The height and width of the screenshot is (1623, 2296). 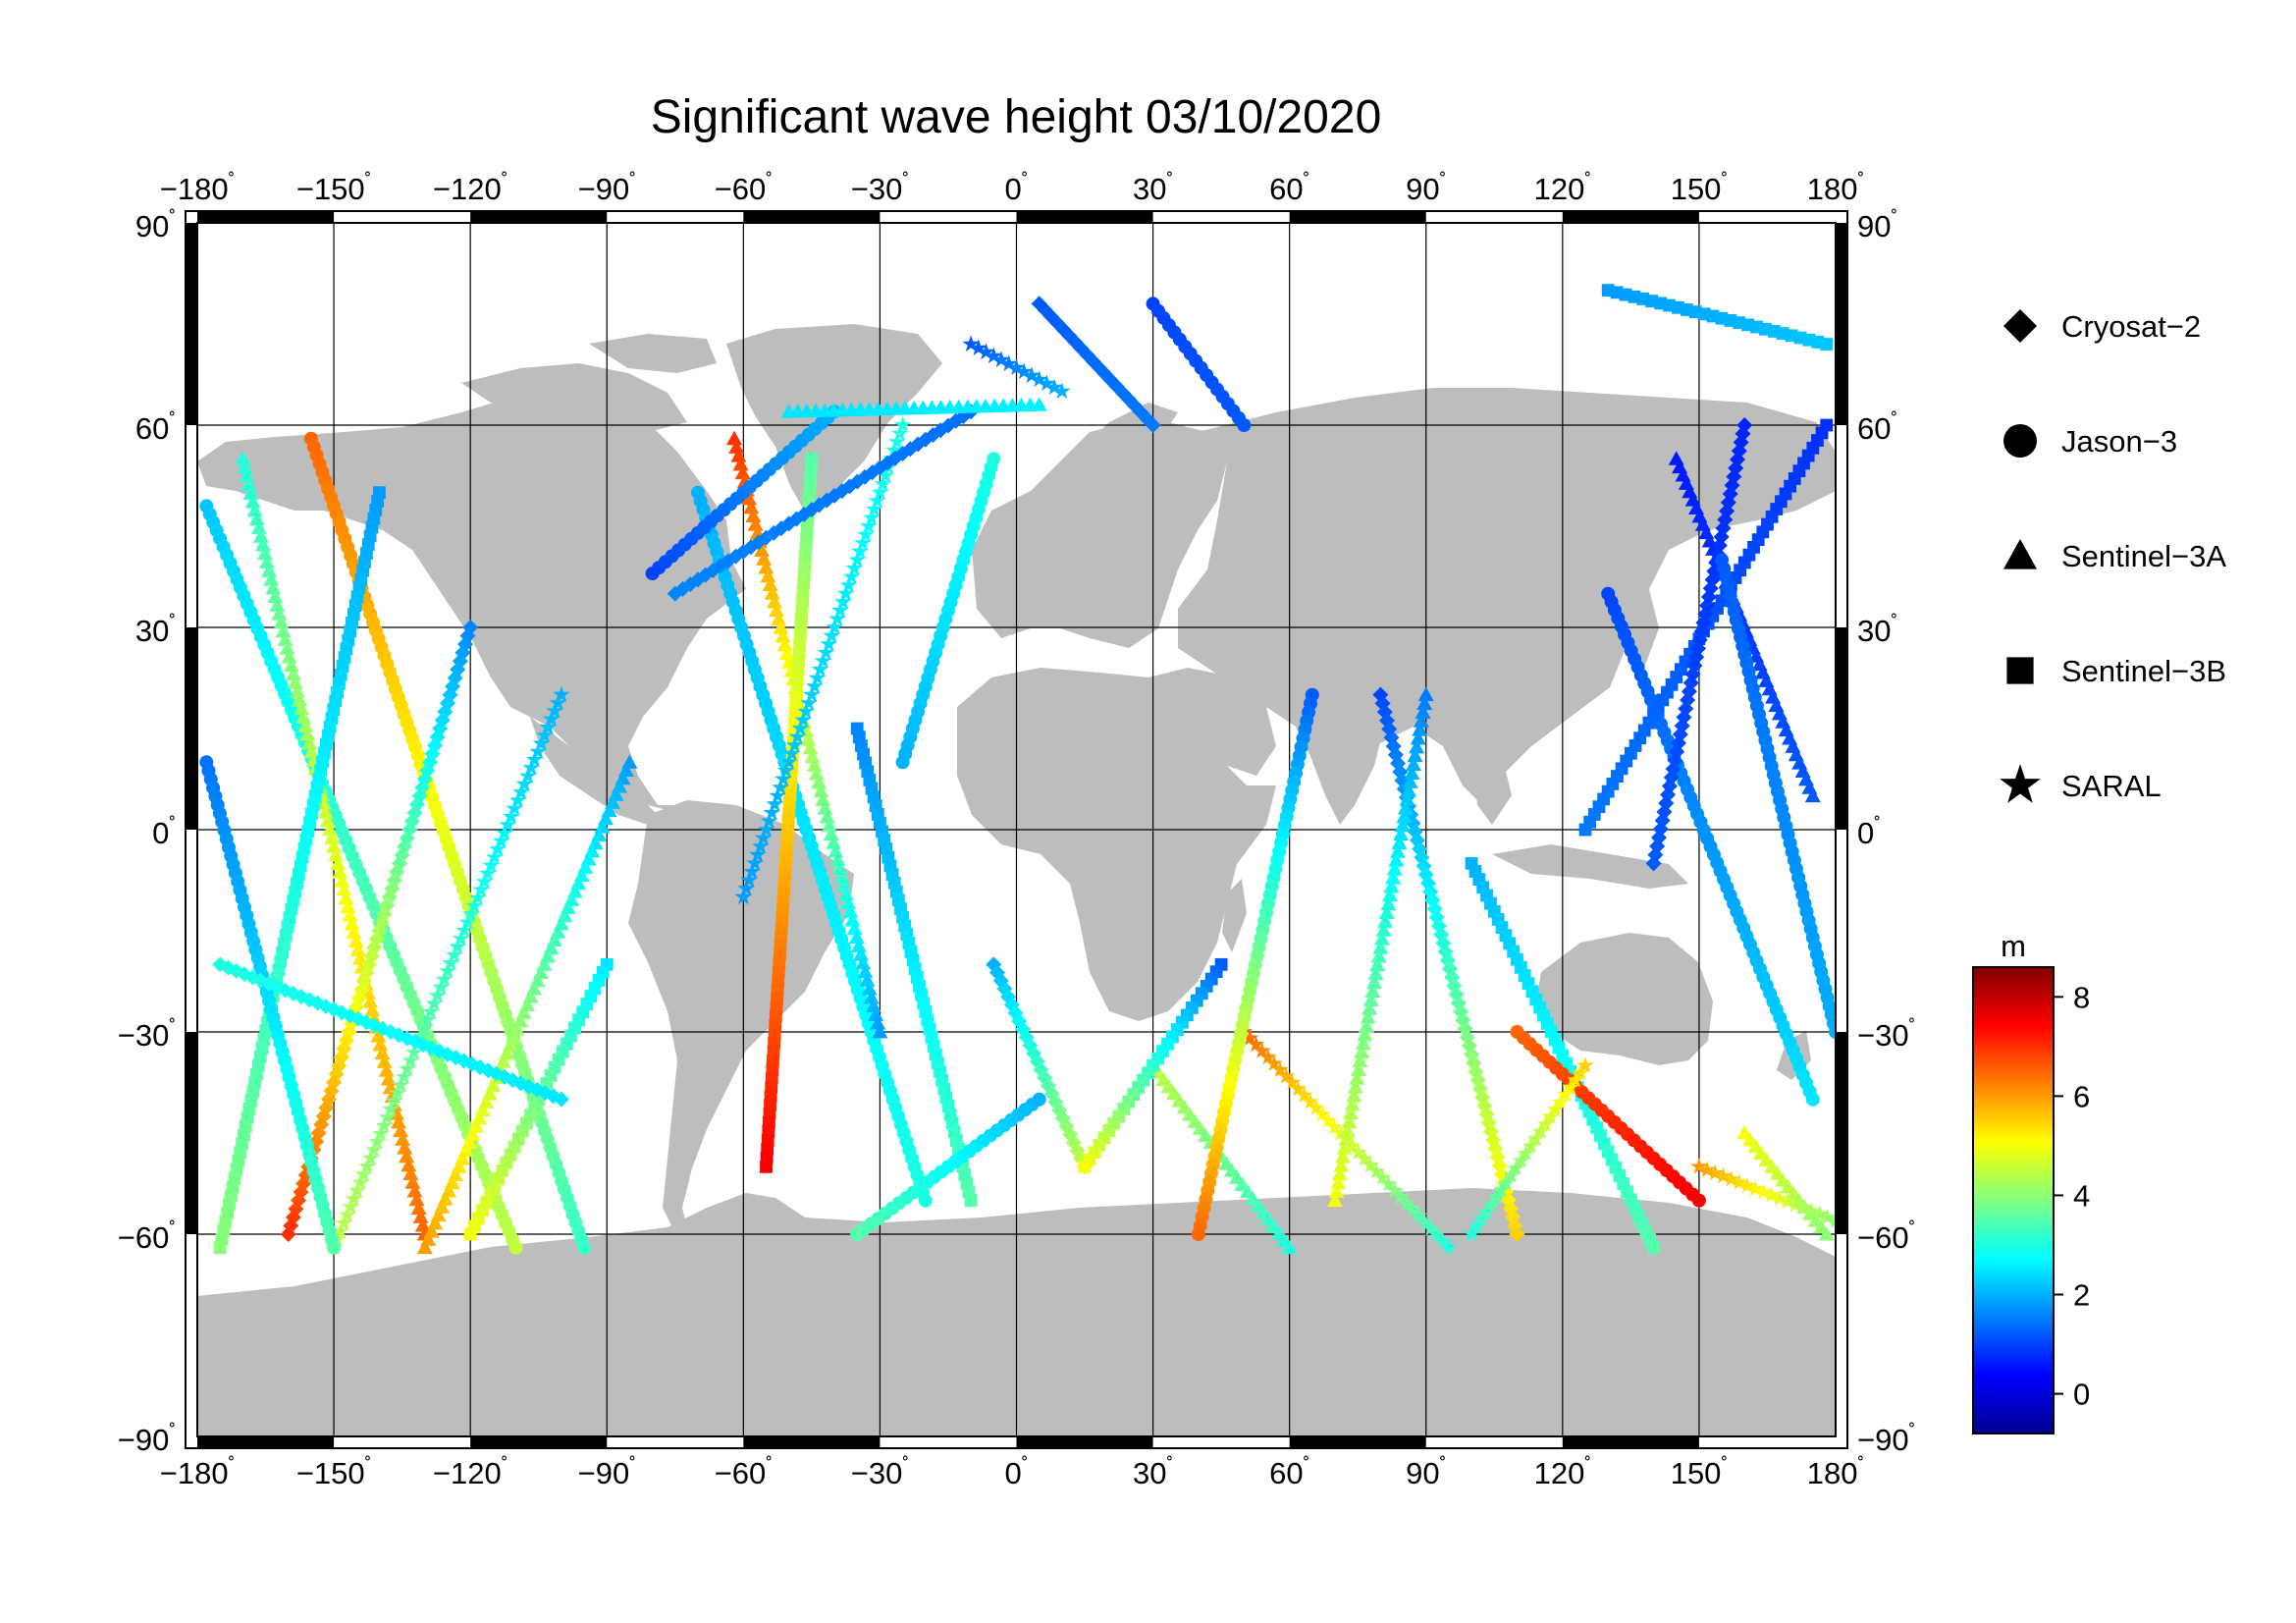 What do you see at coordinates (1345, 766) in the screenshot?
I see `land-india` at bounding box center [1345, 766].